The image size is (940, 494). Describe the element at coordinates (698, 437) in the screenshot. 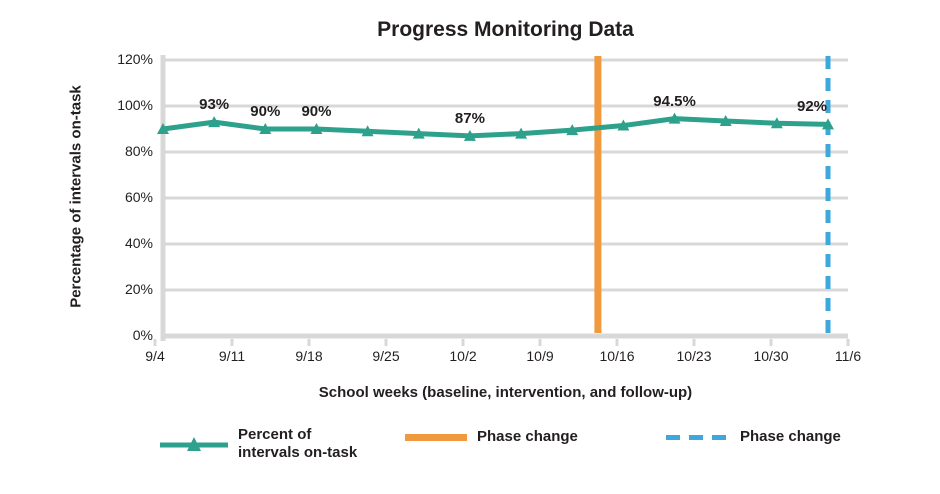

I see `blue-dashed-line-swatch-icon` at that location.